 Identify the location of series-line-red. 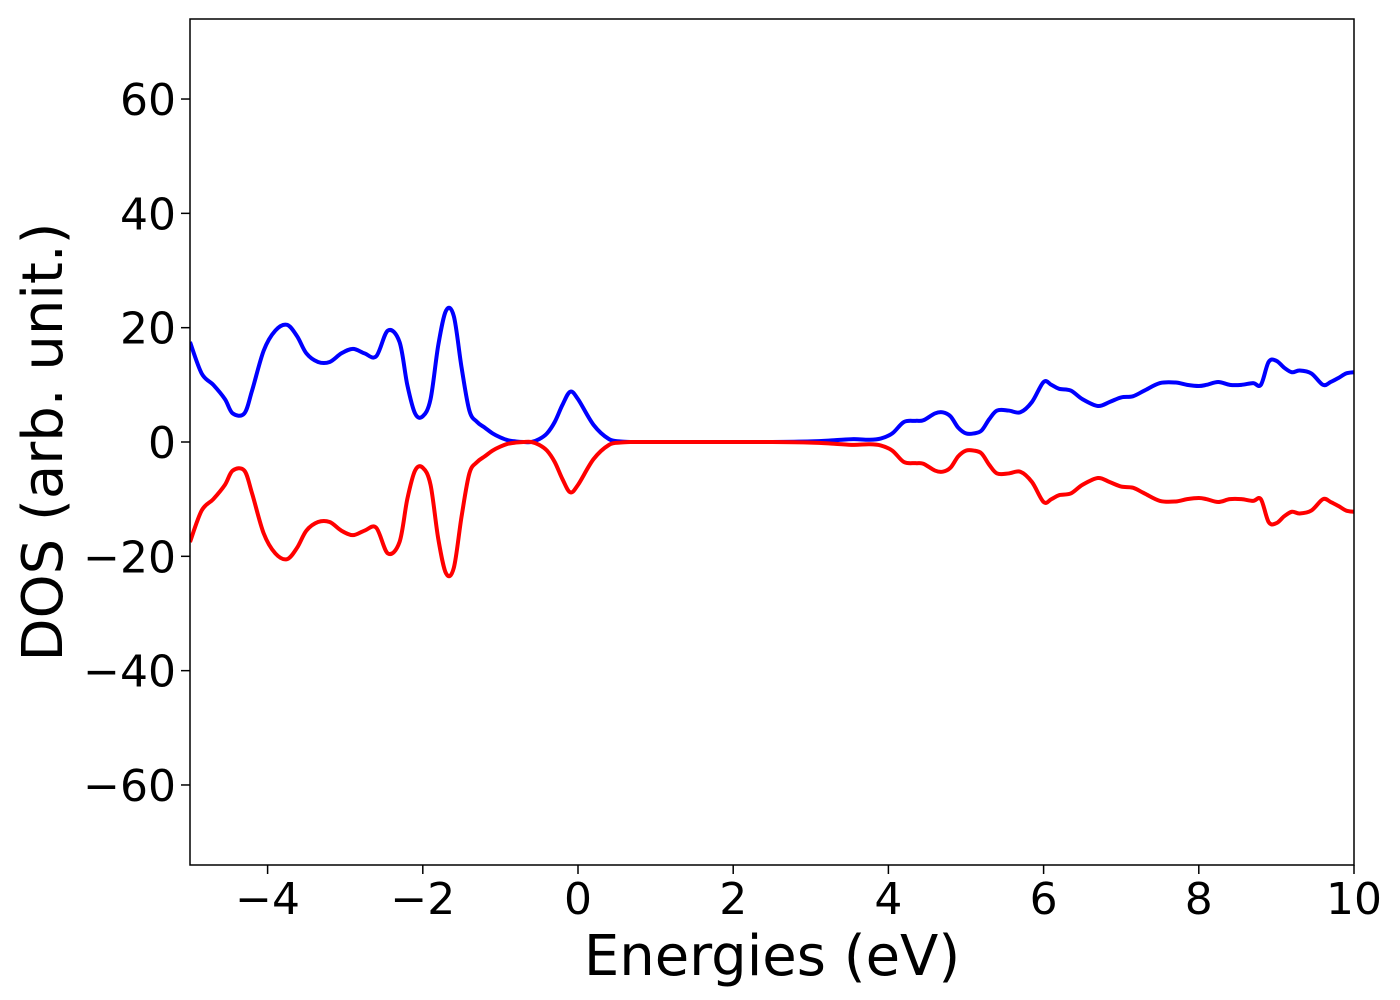
(772, 509).